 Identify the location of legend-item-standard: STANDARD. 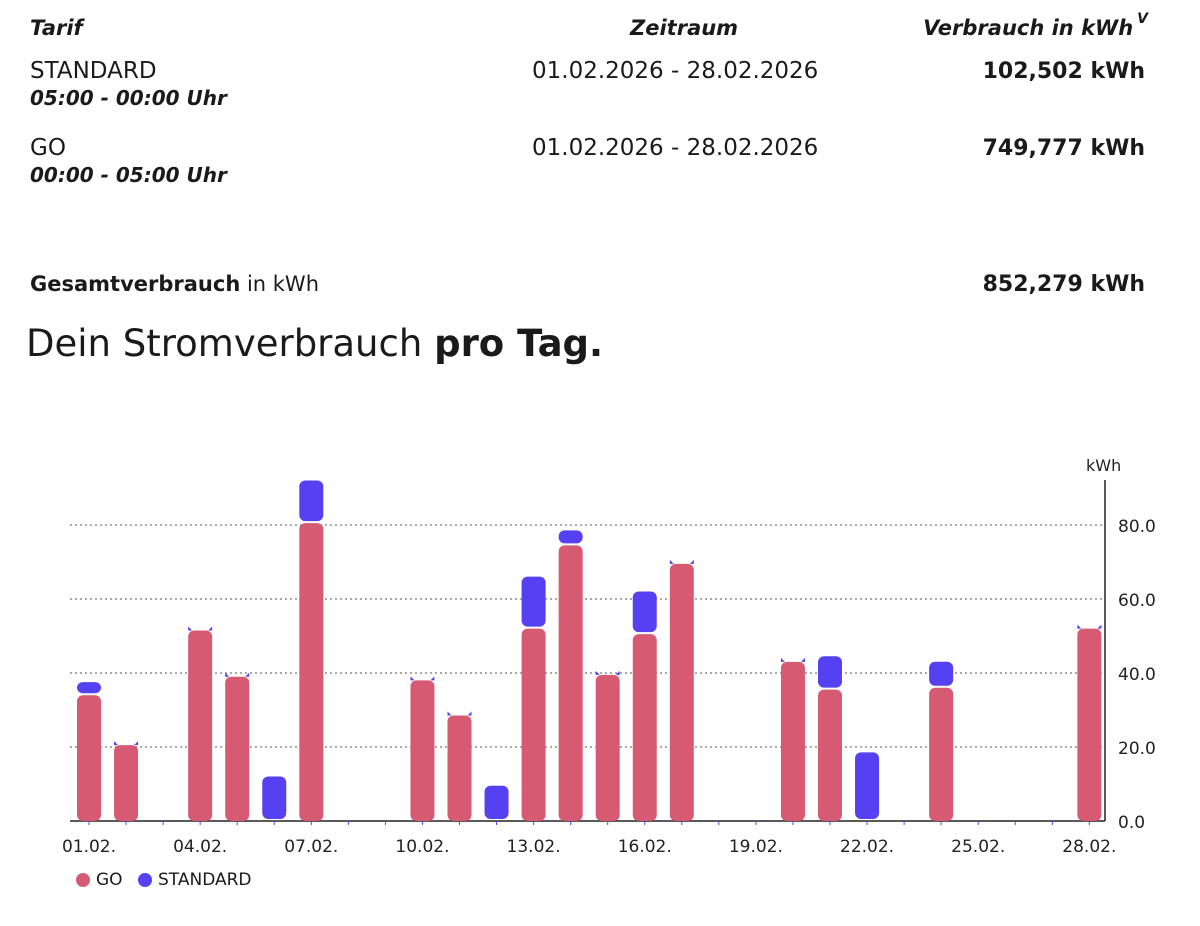
(195, 880).